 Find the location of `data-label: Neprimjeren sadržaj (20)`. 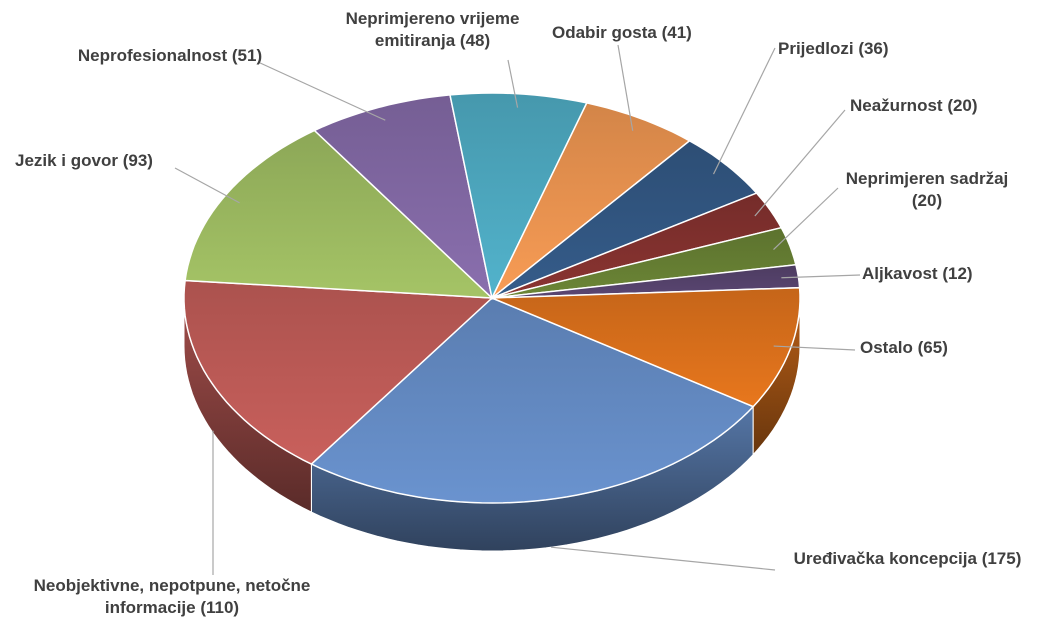

data-label: Neprimjeren sadržaj (20) is located at coordinates (927, 190).